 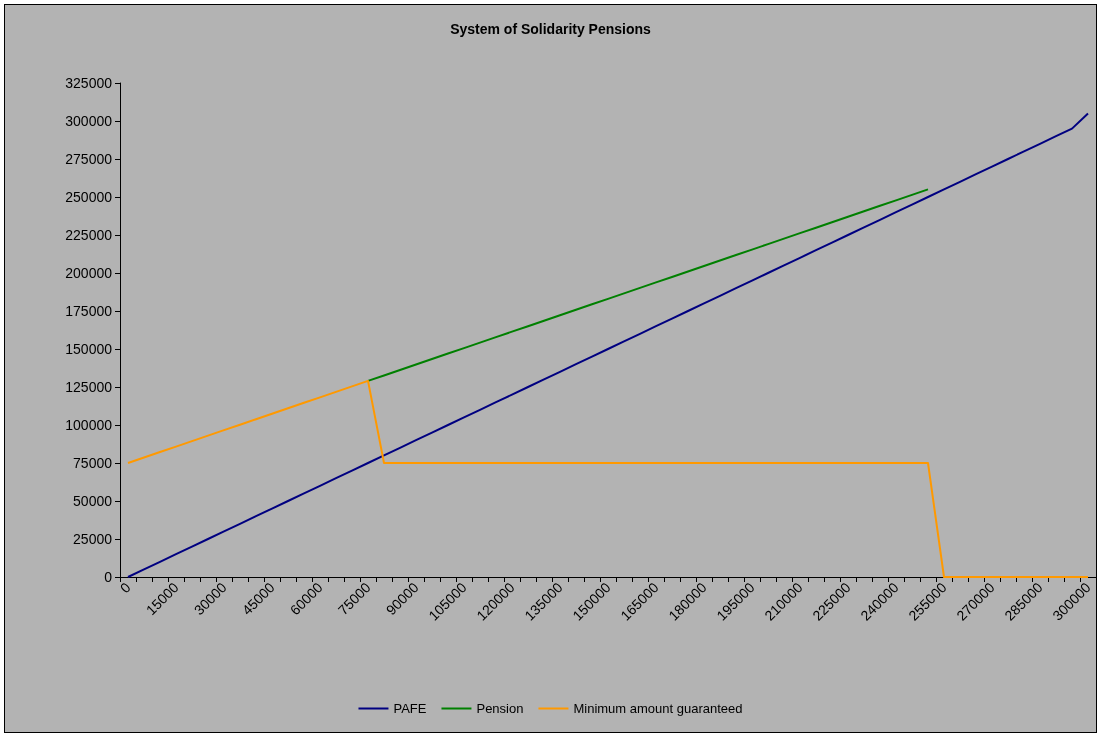 What do you see at coordinates (89, 425) in the screenshot?
I see `y-tick-label: 100000` at bounding box center [89, 425].